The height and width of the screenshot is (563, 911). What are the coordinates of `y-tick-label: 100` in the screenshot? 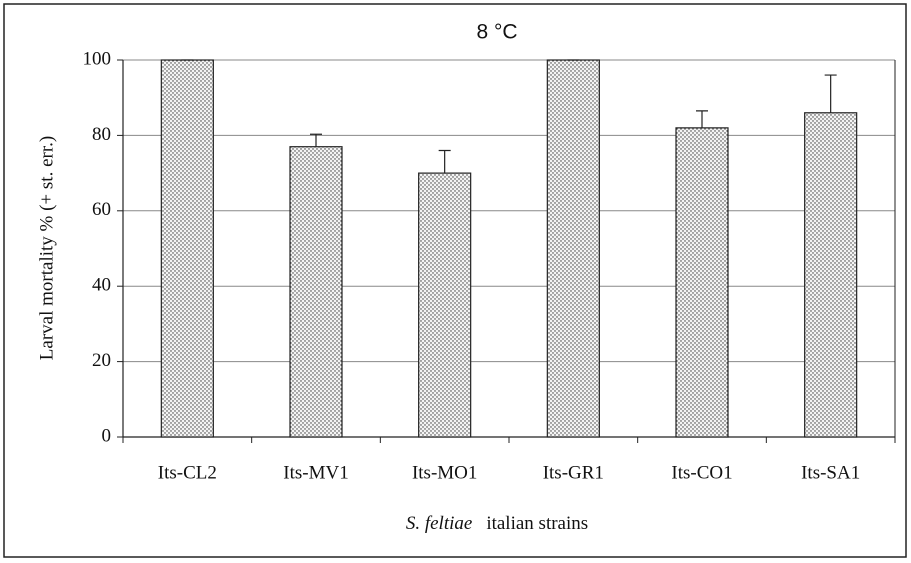 It's located at (97, 58).